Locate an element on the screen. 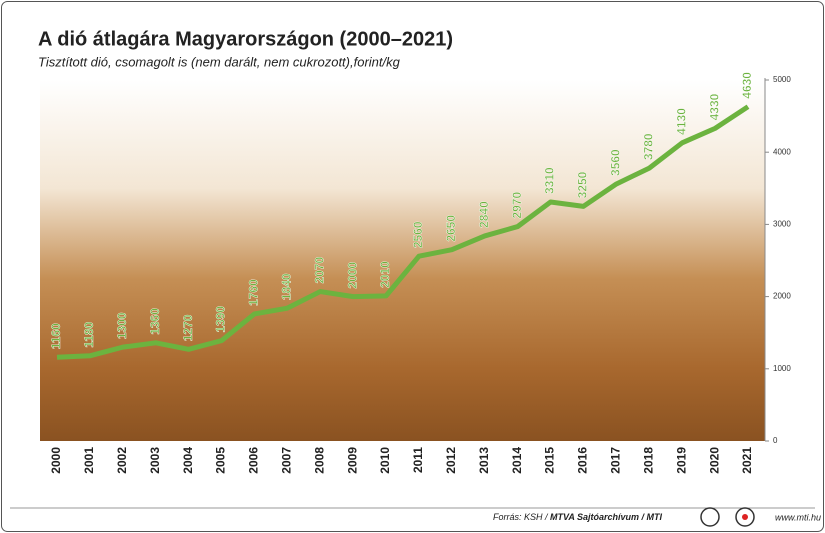 The width and height of the screenshot is (825, 533). website: www.mti.hu is located at coordinates (798, 517).